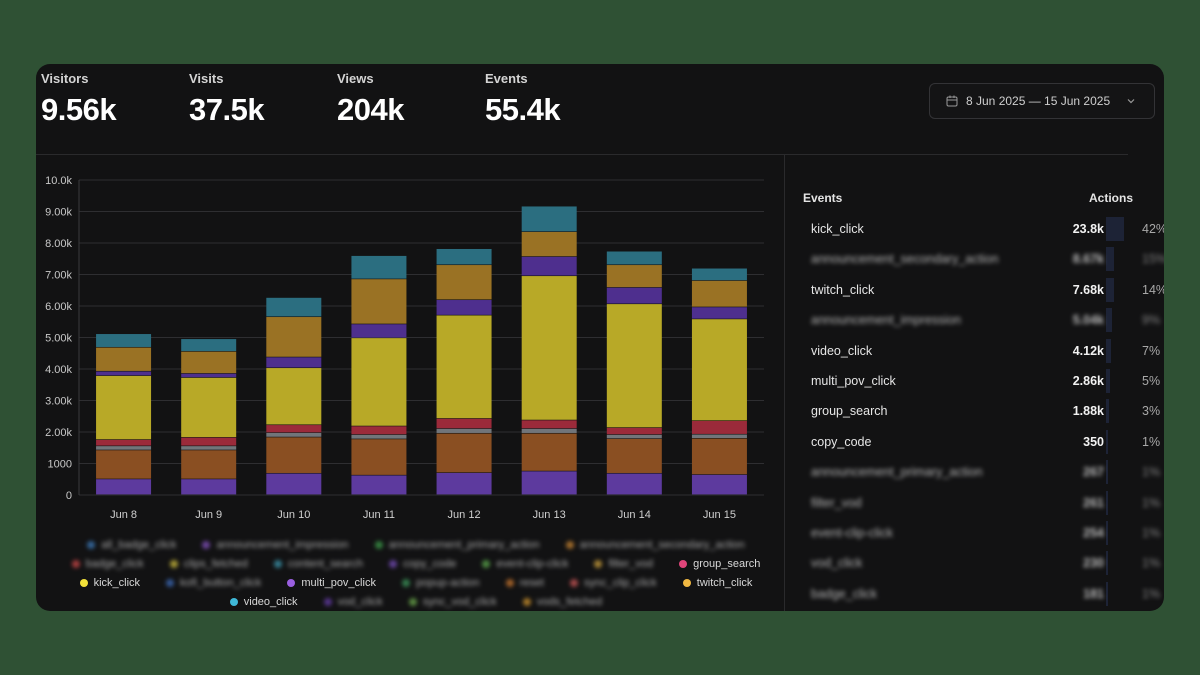 This screenshot has width=1200, height=675. Describe the element at coordinates (983, 472) in the screenshot. I see `event-row: announcement_primary_action 267 1%` at that location.